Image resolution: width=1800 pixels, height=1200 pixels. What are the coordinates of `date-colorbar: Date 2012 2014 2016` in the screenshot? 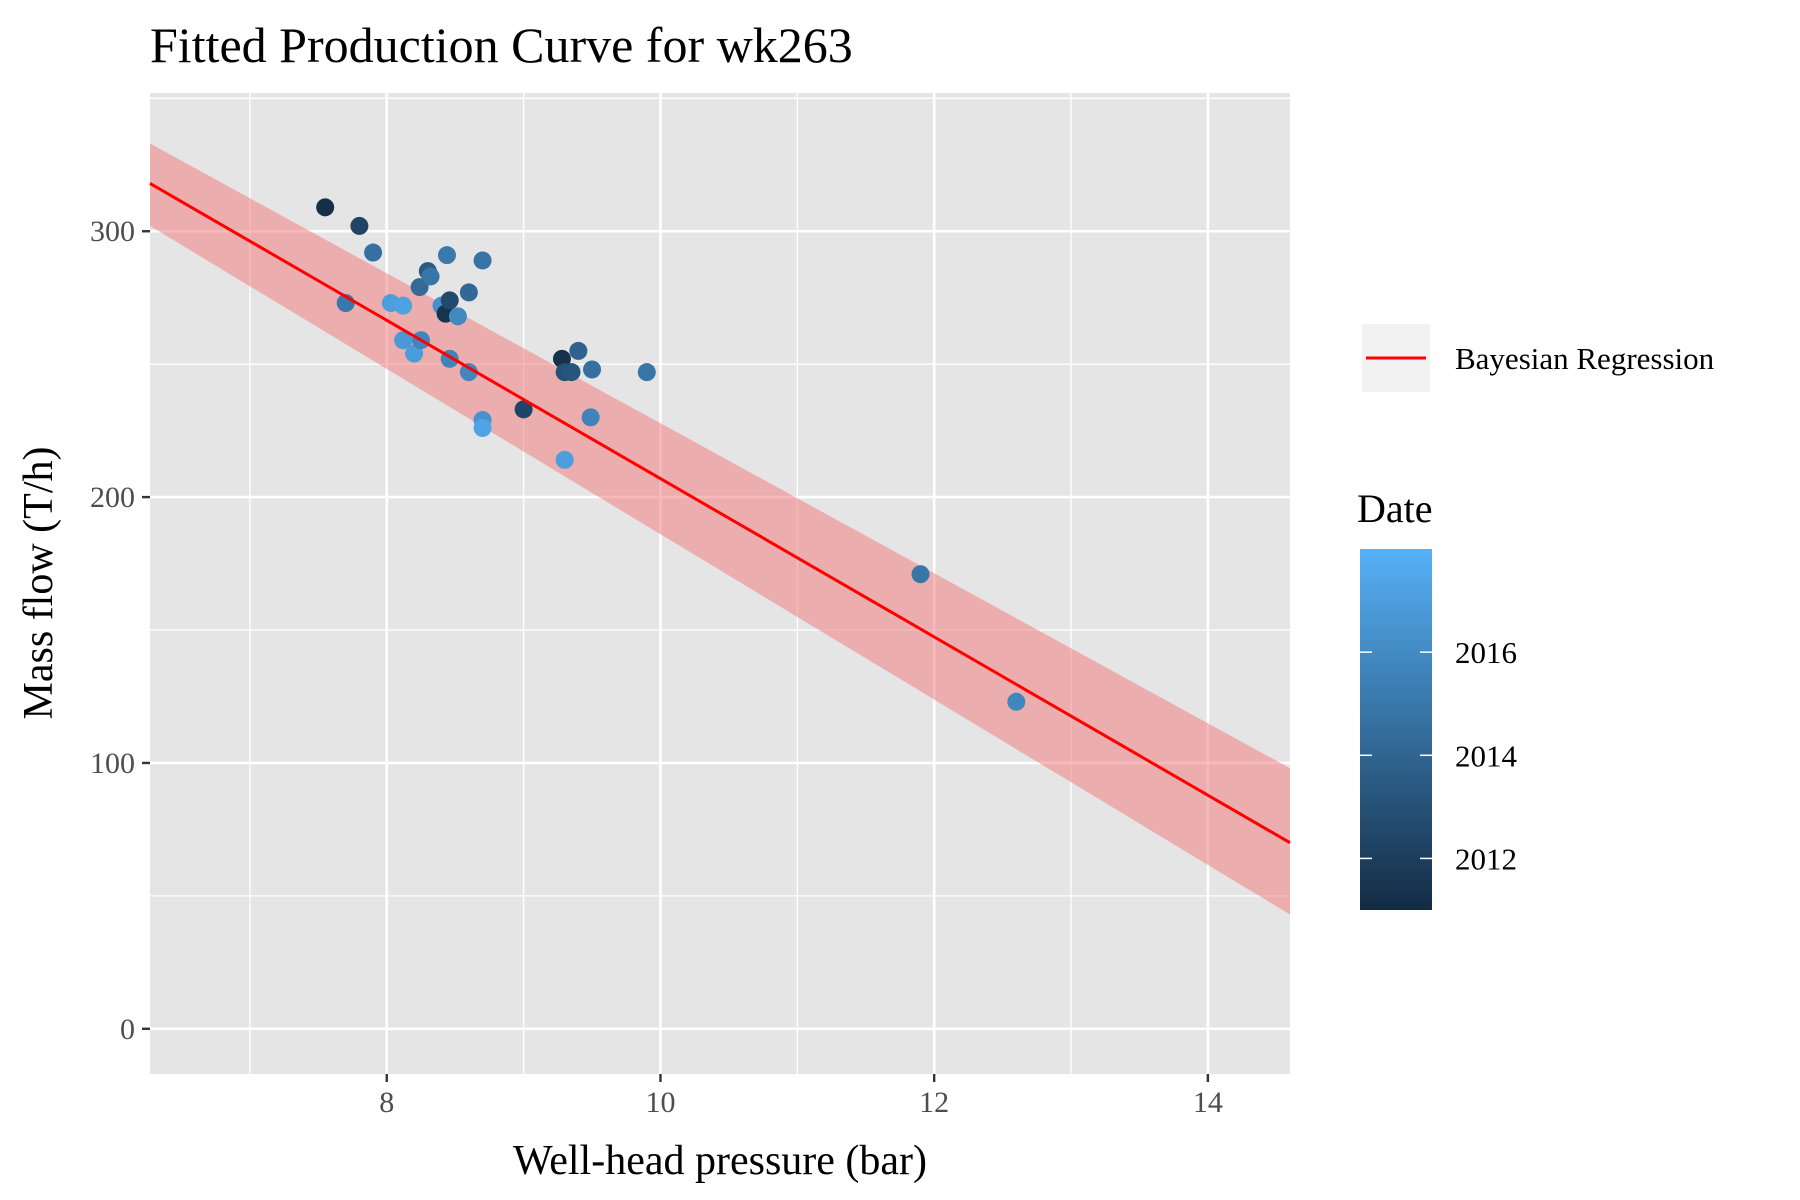 It's located at (1437, 698).